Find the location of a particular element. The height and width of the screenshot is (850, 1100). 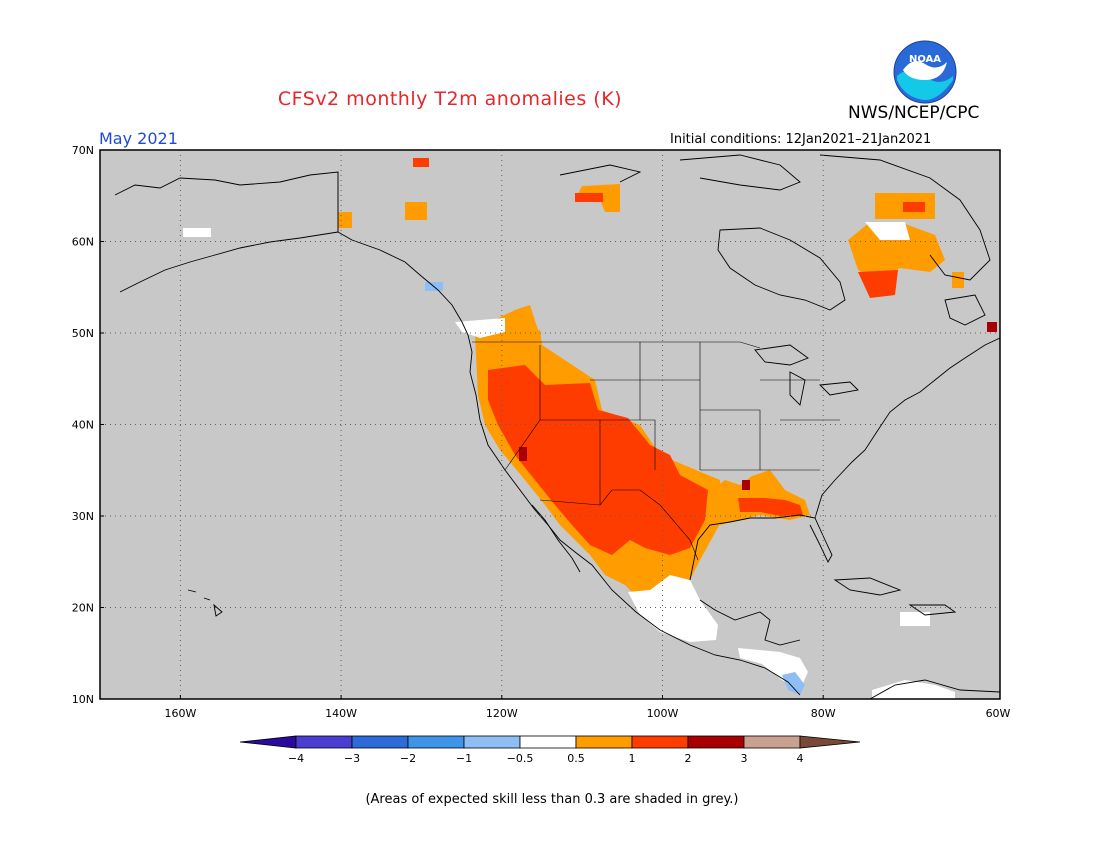

lat-label: 20N is located at coordinates (83, 608).